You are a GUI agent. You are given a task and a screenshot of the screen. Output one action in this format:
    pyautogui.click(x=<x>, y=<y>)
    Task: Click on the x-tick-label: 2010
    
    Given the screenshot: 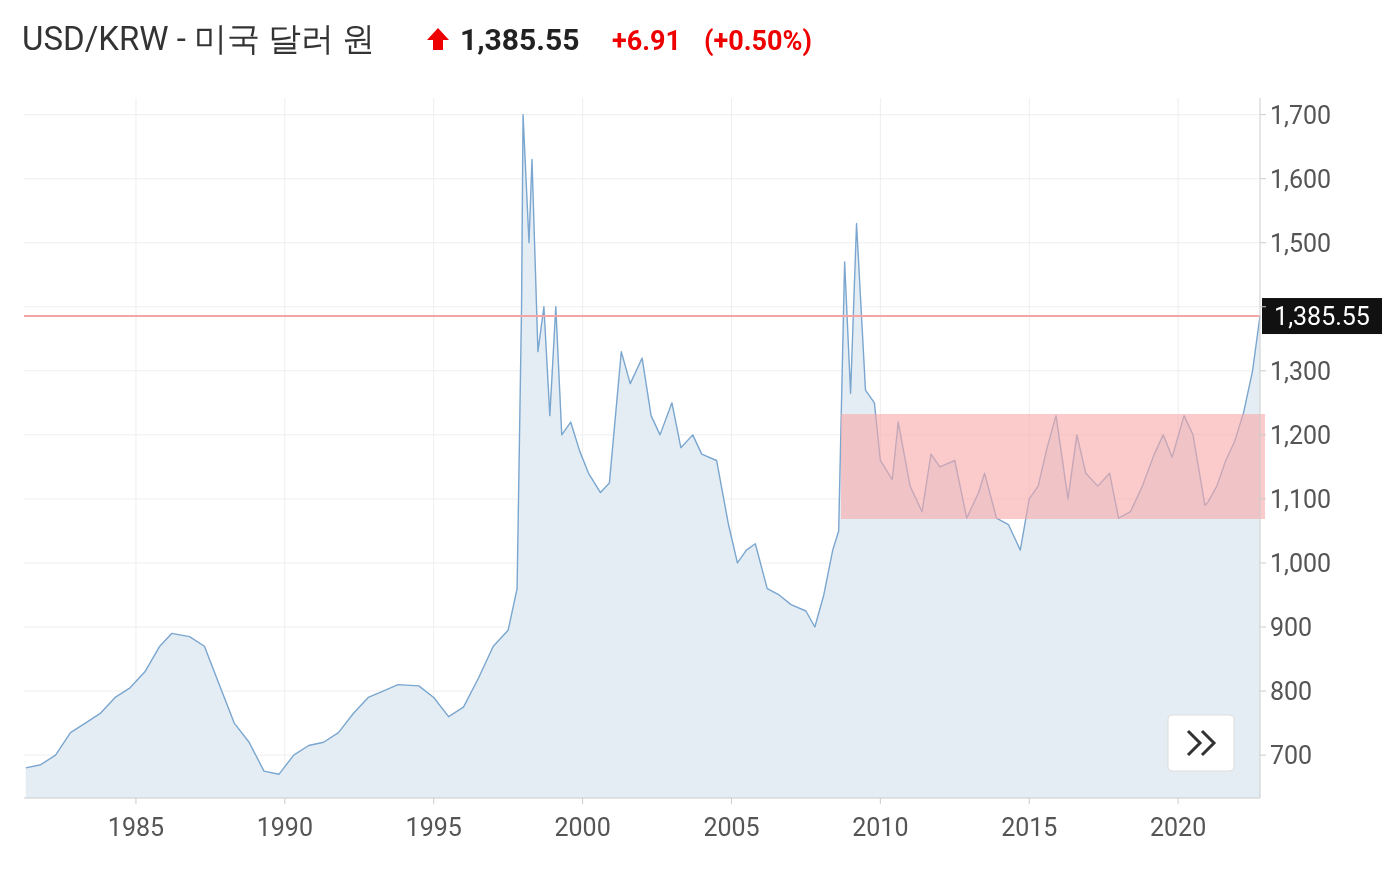 What is the action you would take?
    pyautogui.click(x=880, y=827)
    